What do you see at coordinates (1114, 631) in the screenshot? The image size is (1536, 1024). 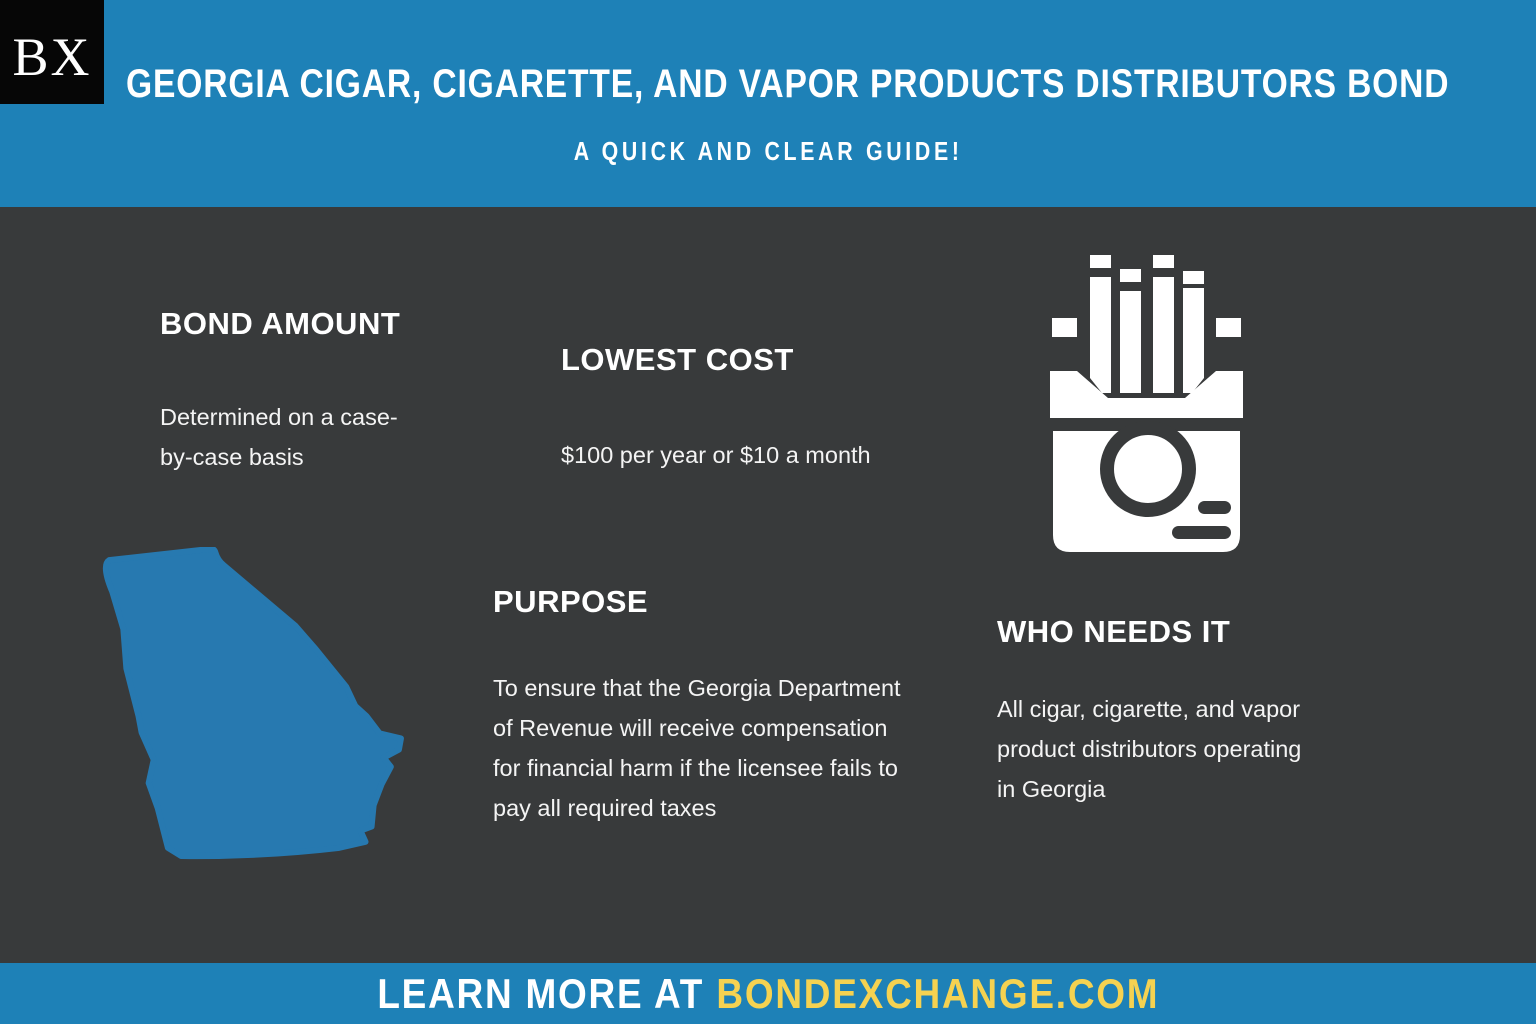 I see `who-needs-it-heading: WHO NEEDS IT` at bounding box center [1114, 631].